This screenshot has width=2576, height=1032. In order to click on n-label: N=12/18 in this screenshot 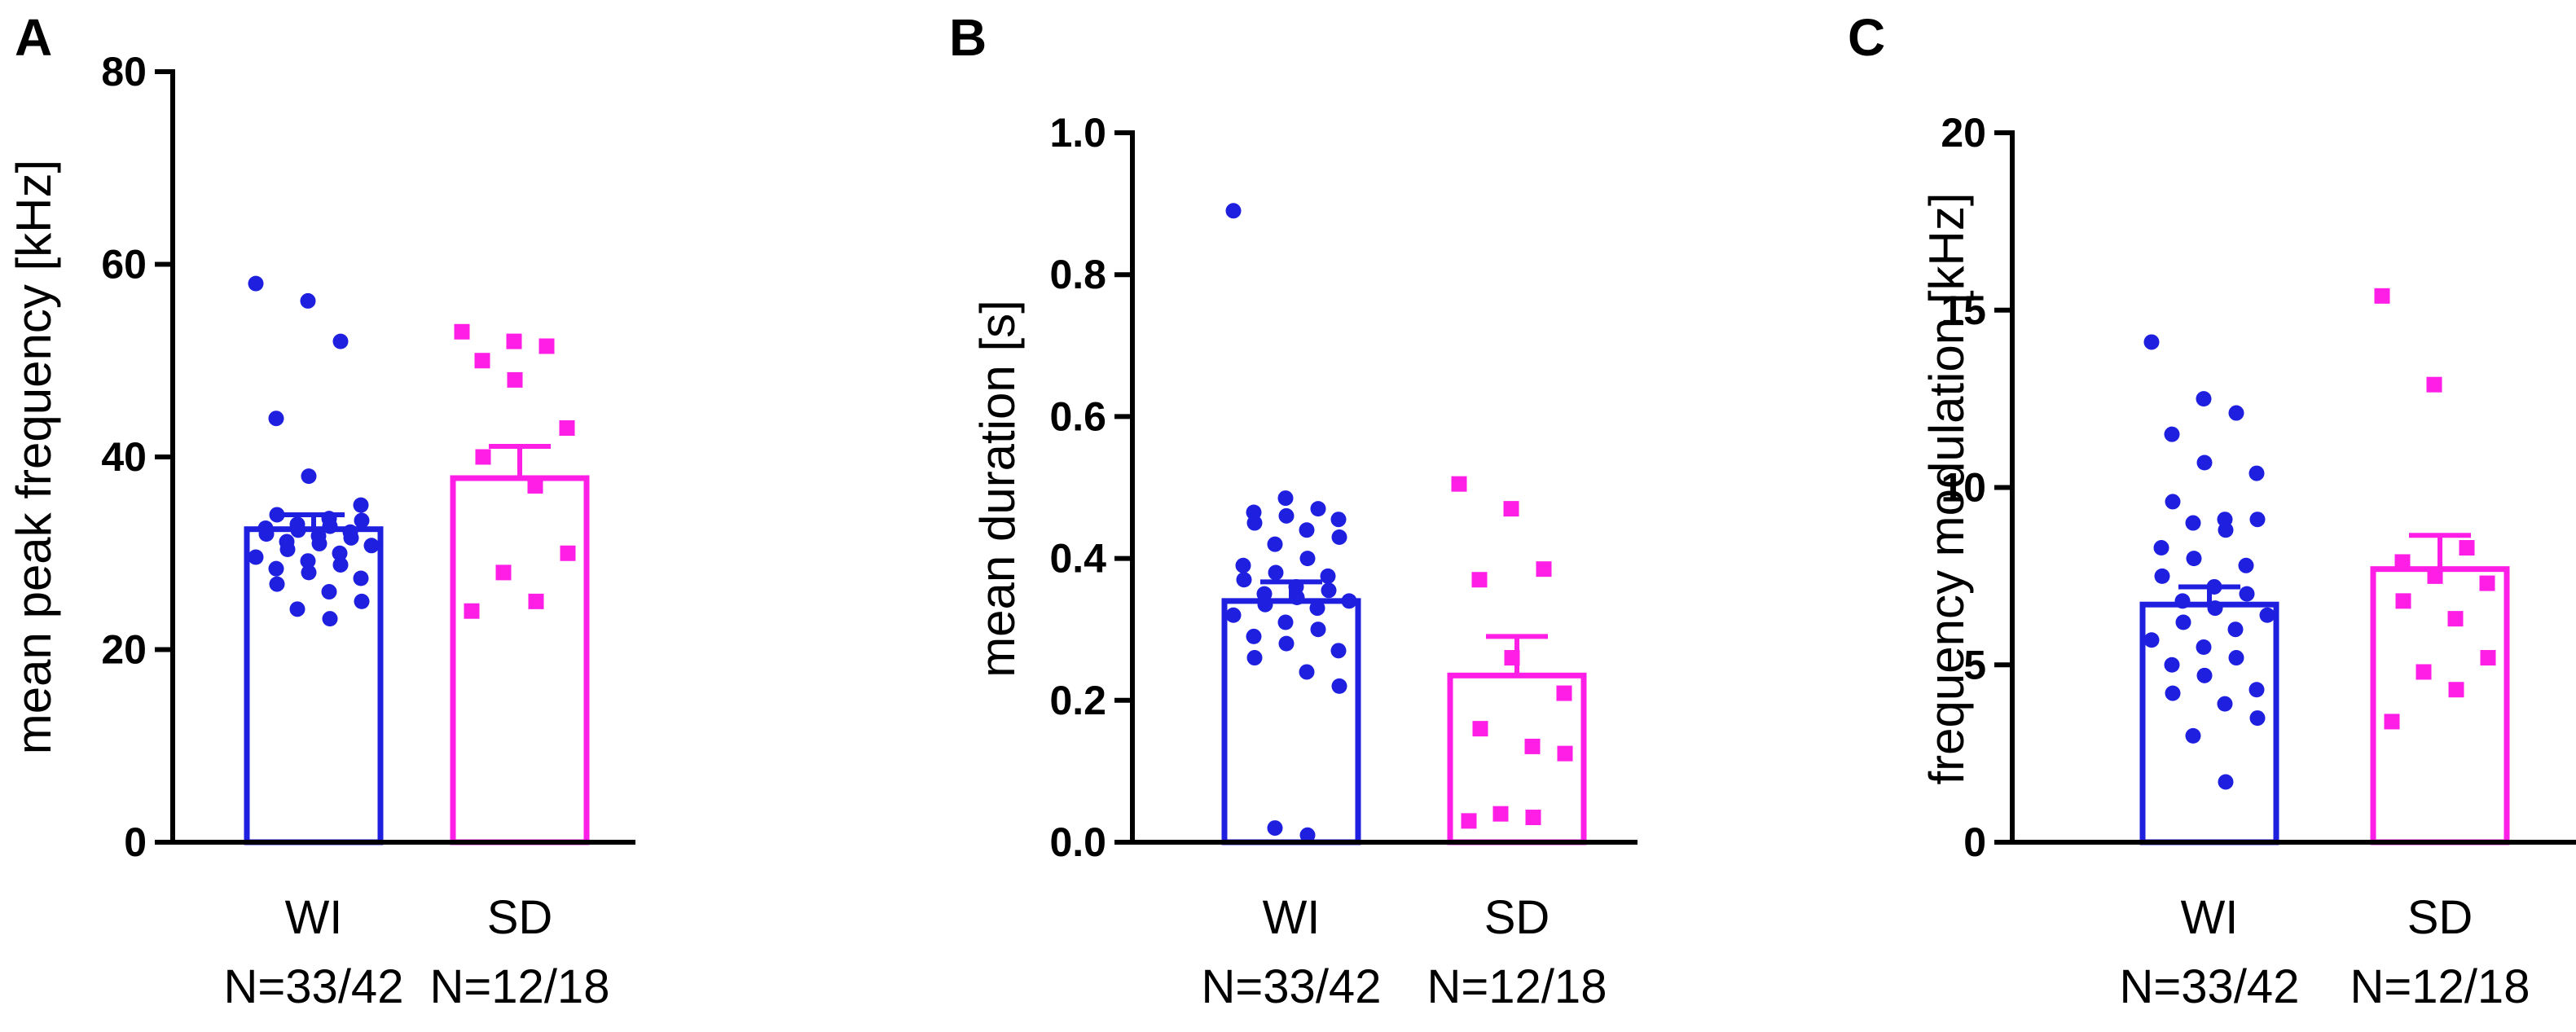, I will do `click(1517, 986)`.